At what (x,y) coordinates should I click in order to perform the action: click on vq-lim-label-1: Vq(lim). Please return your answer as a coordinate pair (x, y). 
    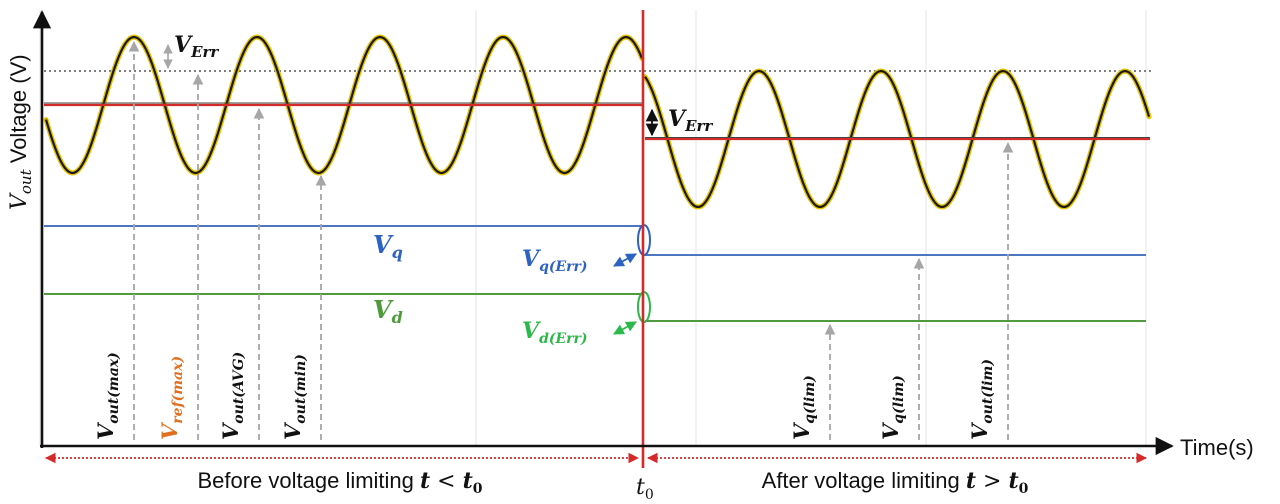
    Looking at the image, I should click on (803, 407).